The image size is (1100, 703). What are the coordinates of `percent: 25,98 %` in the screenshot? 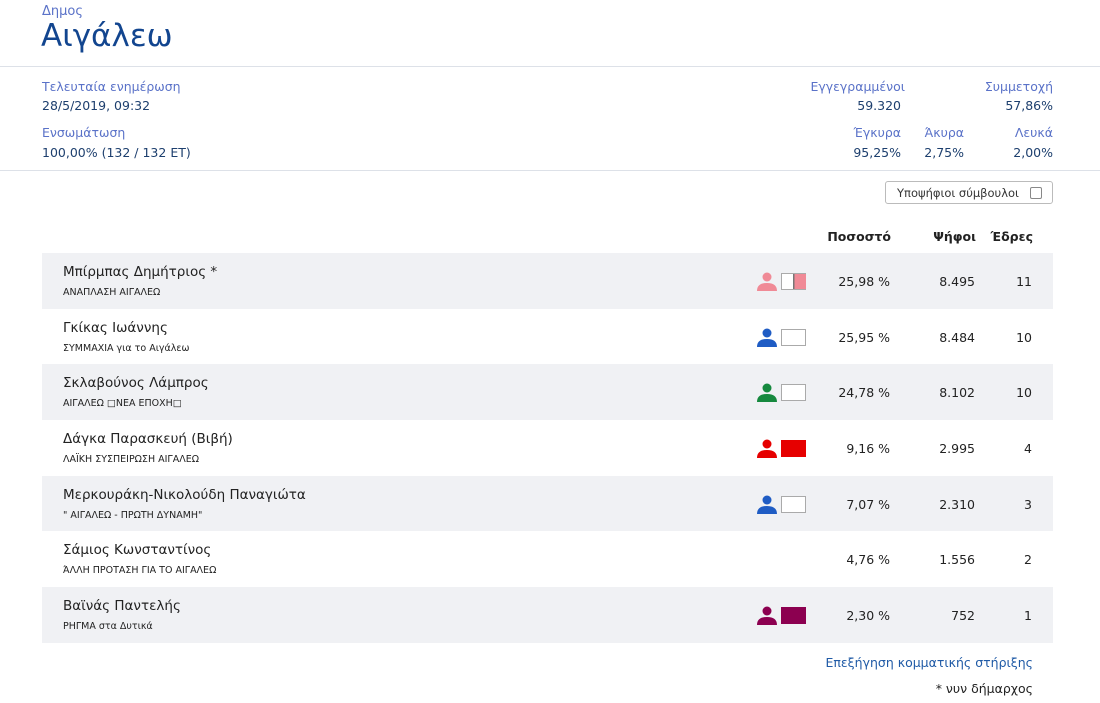 It's located at (864, 281).